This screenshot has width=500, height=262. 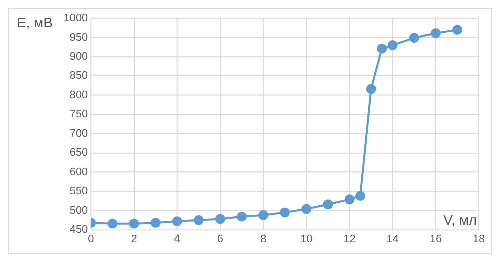 What do you see at coordinates (177, 240) in the screenshot?
I see `x-tick-label: 4` at bounding box center [177, 240].